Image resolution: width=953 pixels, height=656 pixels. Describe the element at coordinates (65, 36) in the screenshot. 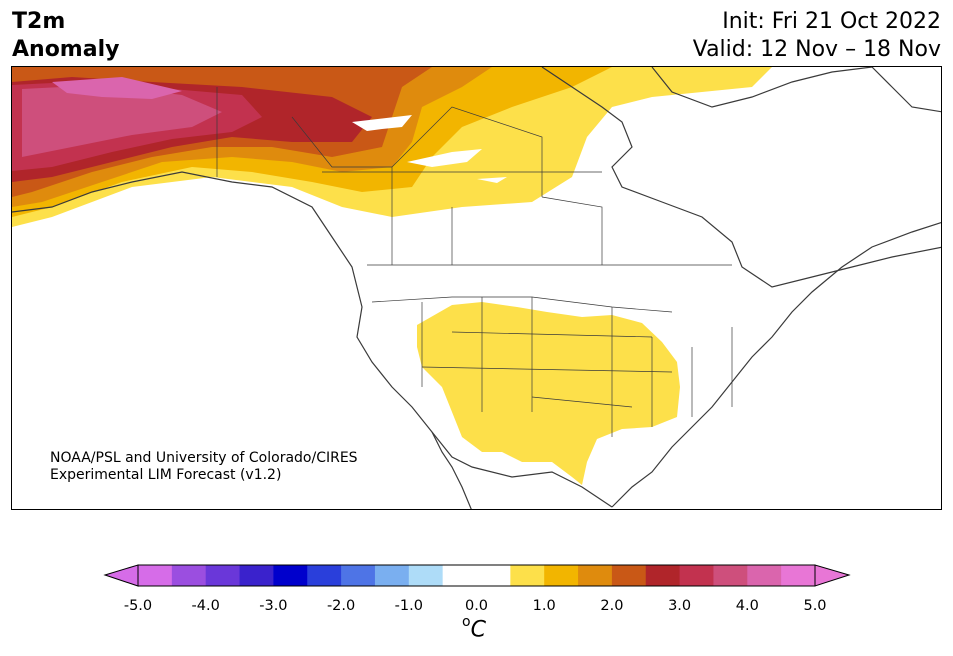

I see `map-title: T2m Anomaly` at that location.